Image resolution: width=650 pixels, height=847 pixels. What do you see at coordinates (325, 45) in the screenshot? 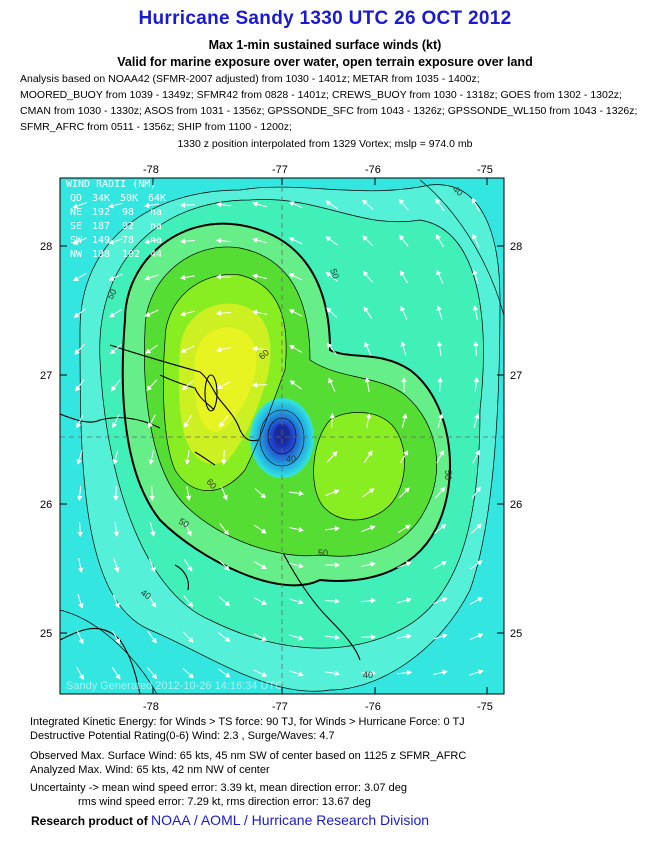
I see `map-subtitle: Max 1-min sustained surface winds (kt)` at bounding box center [325, 45].